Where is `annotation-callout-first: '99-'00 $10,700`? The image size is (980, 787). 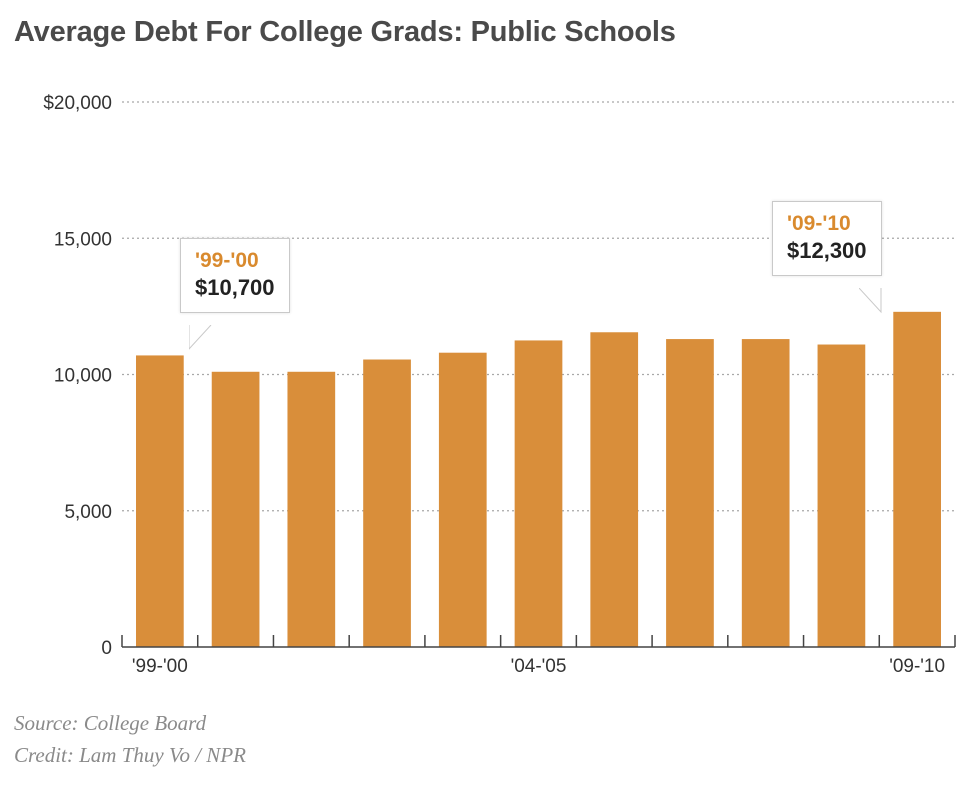 annotation-callout-first: '99-'00 $10,700 is located at coordinates (235, 294).